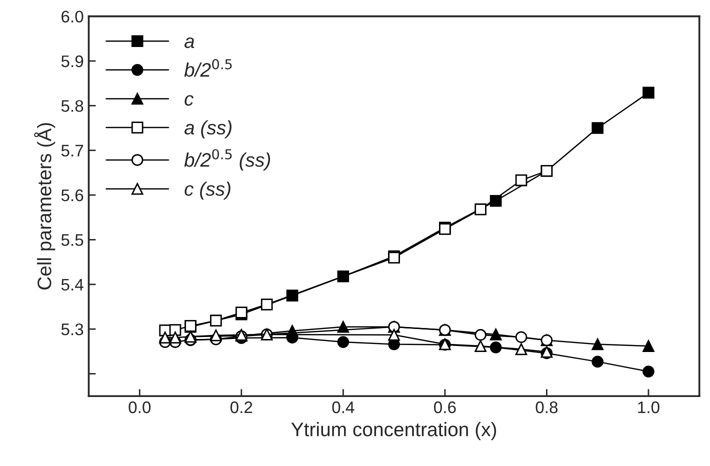 This screenshot has height=466, width=710. What do you see at coordinates (72, 150) in the screenshot?
I see `y-tick-label: 5.7` at bounding box center [72, 150].